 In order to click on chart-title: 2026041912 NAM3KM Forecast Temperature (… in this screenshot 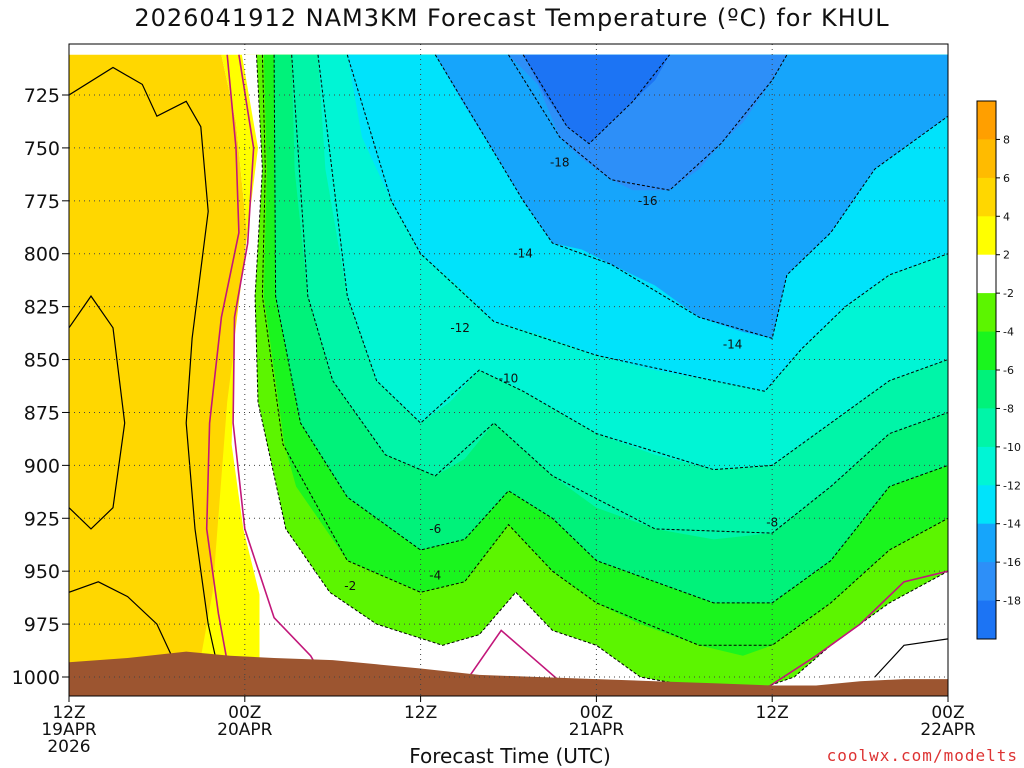, I will do `click(512, 18)`.